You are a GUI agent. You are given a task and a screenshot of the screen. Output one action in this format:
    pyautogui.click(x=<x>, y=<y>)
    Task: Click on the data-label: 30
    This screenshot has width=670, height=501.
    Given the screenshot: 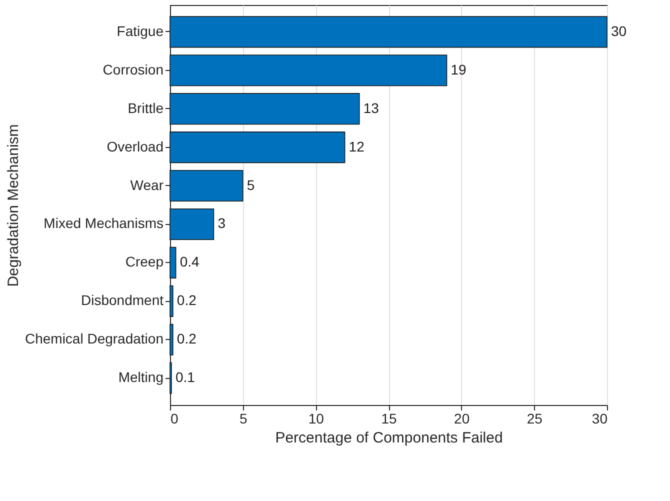 What is the action you would take?
    pyautogui.click(x=619, y=30)
    